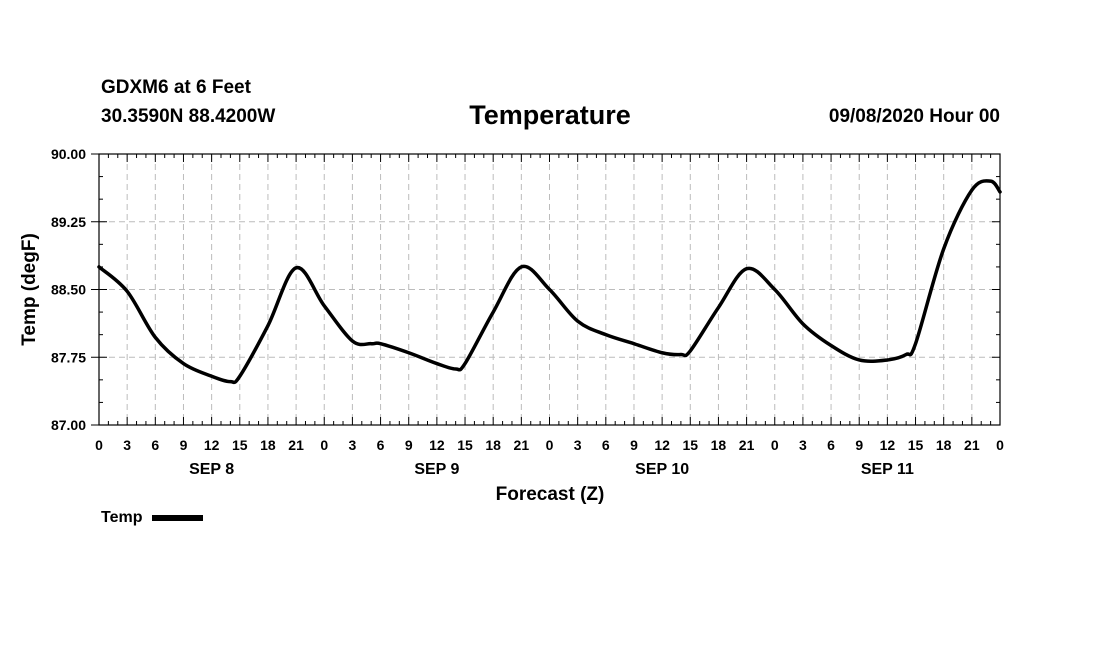  I want to click on legend-label: Temp, so click(122, 517).